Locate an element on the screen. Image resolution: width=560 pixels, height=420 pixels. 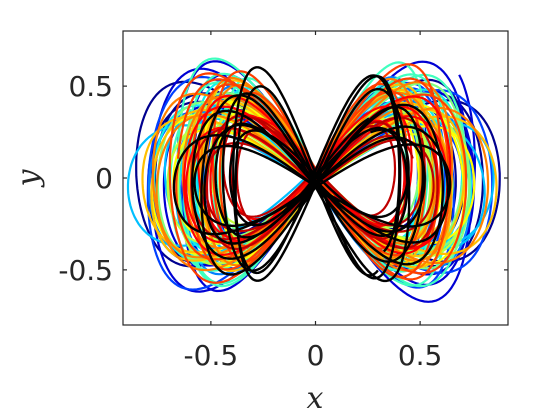
x-tick-label: 0.5 is located at coordinates (420, 355).